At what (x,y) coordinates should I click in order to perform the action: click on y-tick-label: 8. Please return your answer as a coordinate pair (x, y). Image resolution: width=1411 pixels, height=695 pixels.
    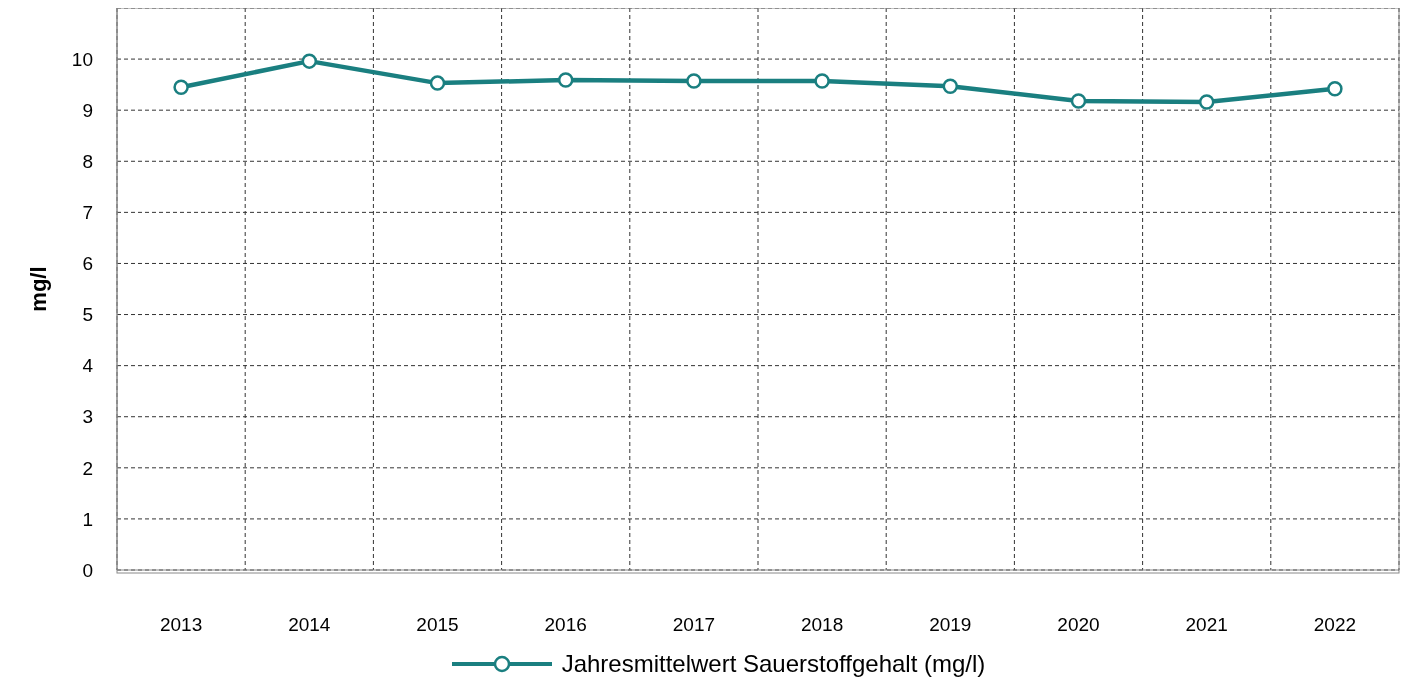
    Looking at the image, I should click on (87, 162).